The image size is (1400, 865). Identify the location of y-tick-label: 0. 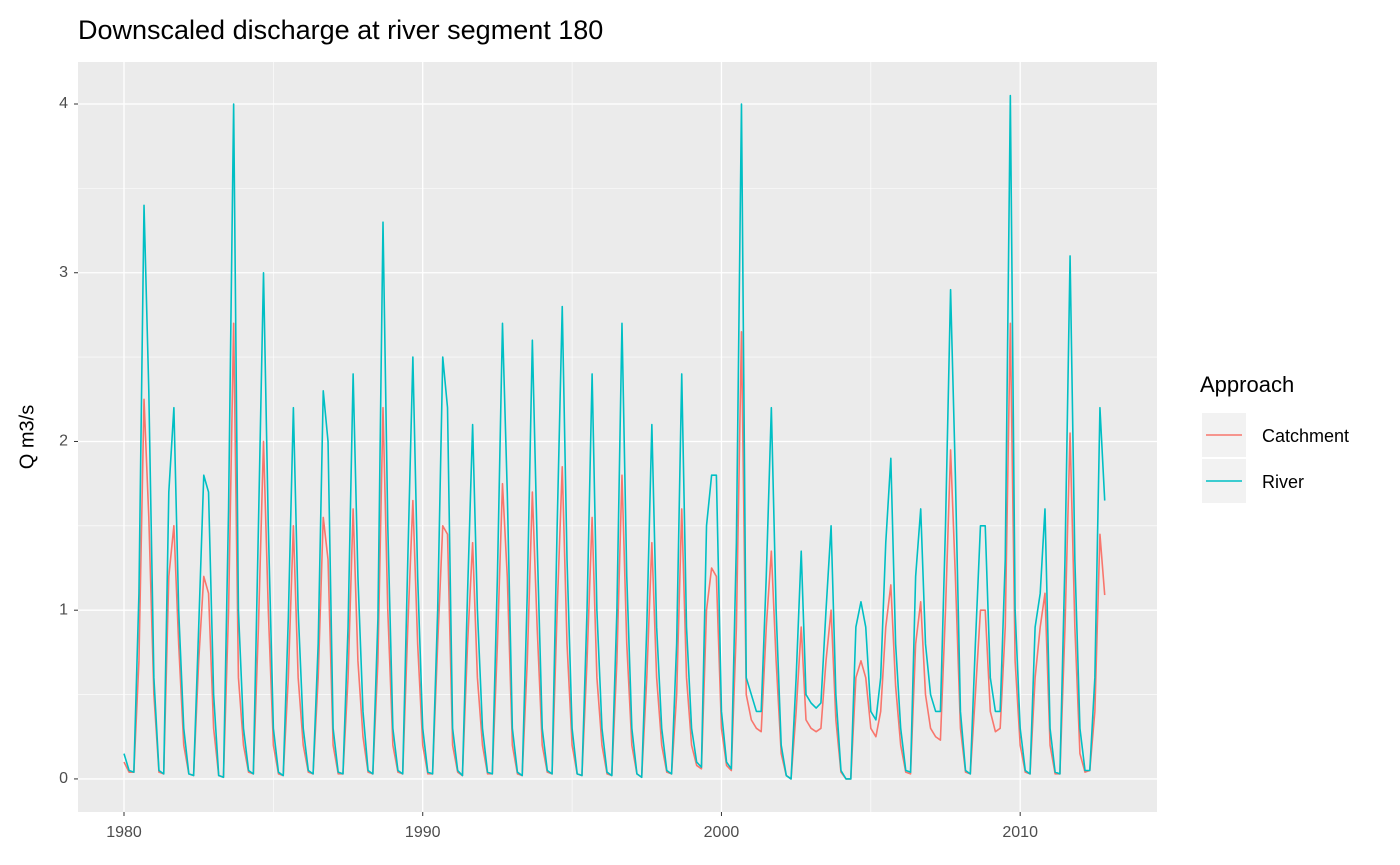
(63, 778).